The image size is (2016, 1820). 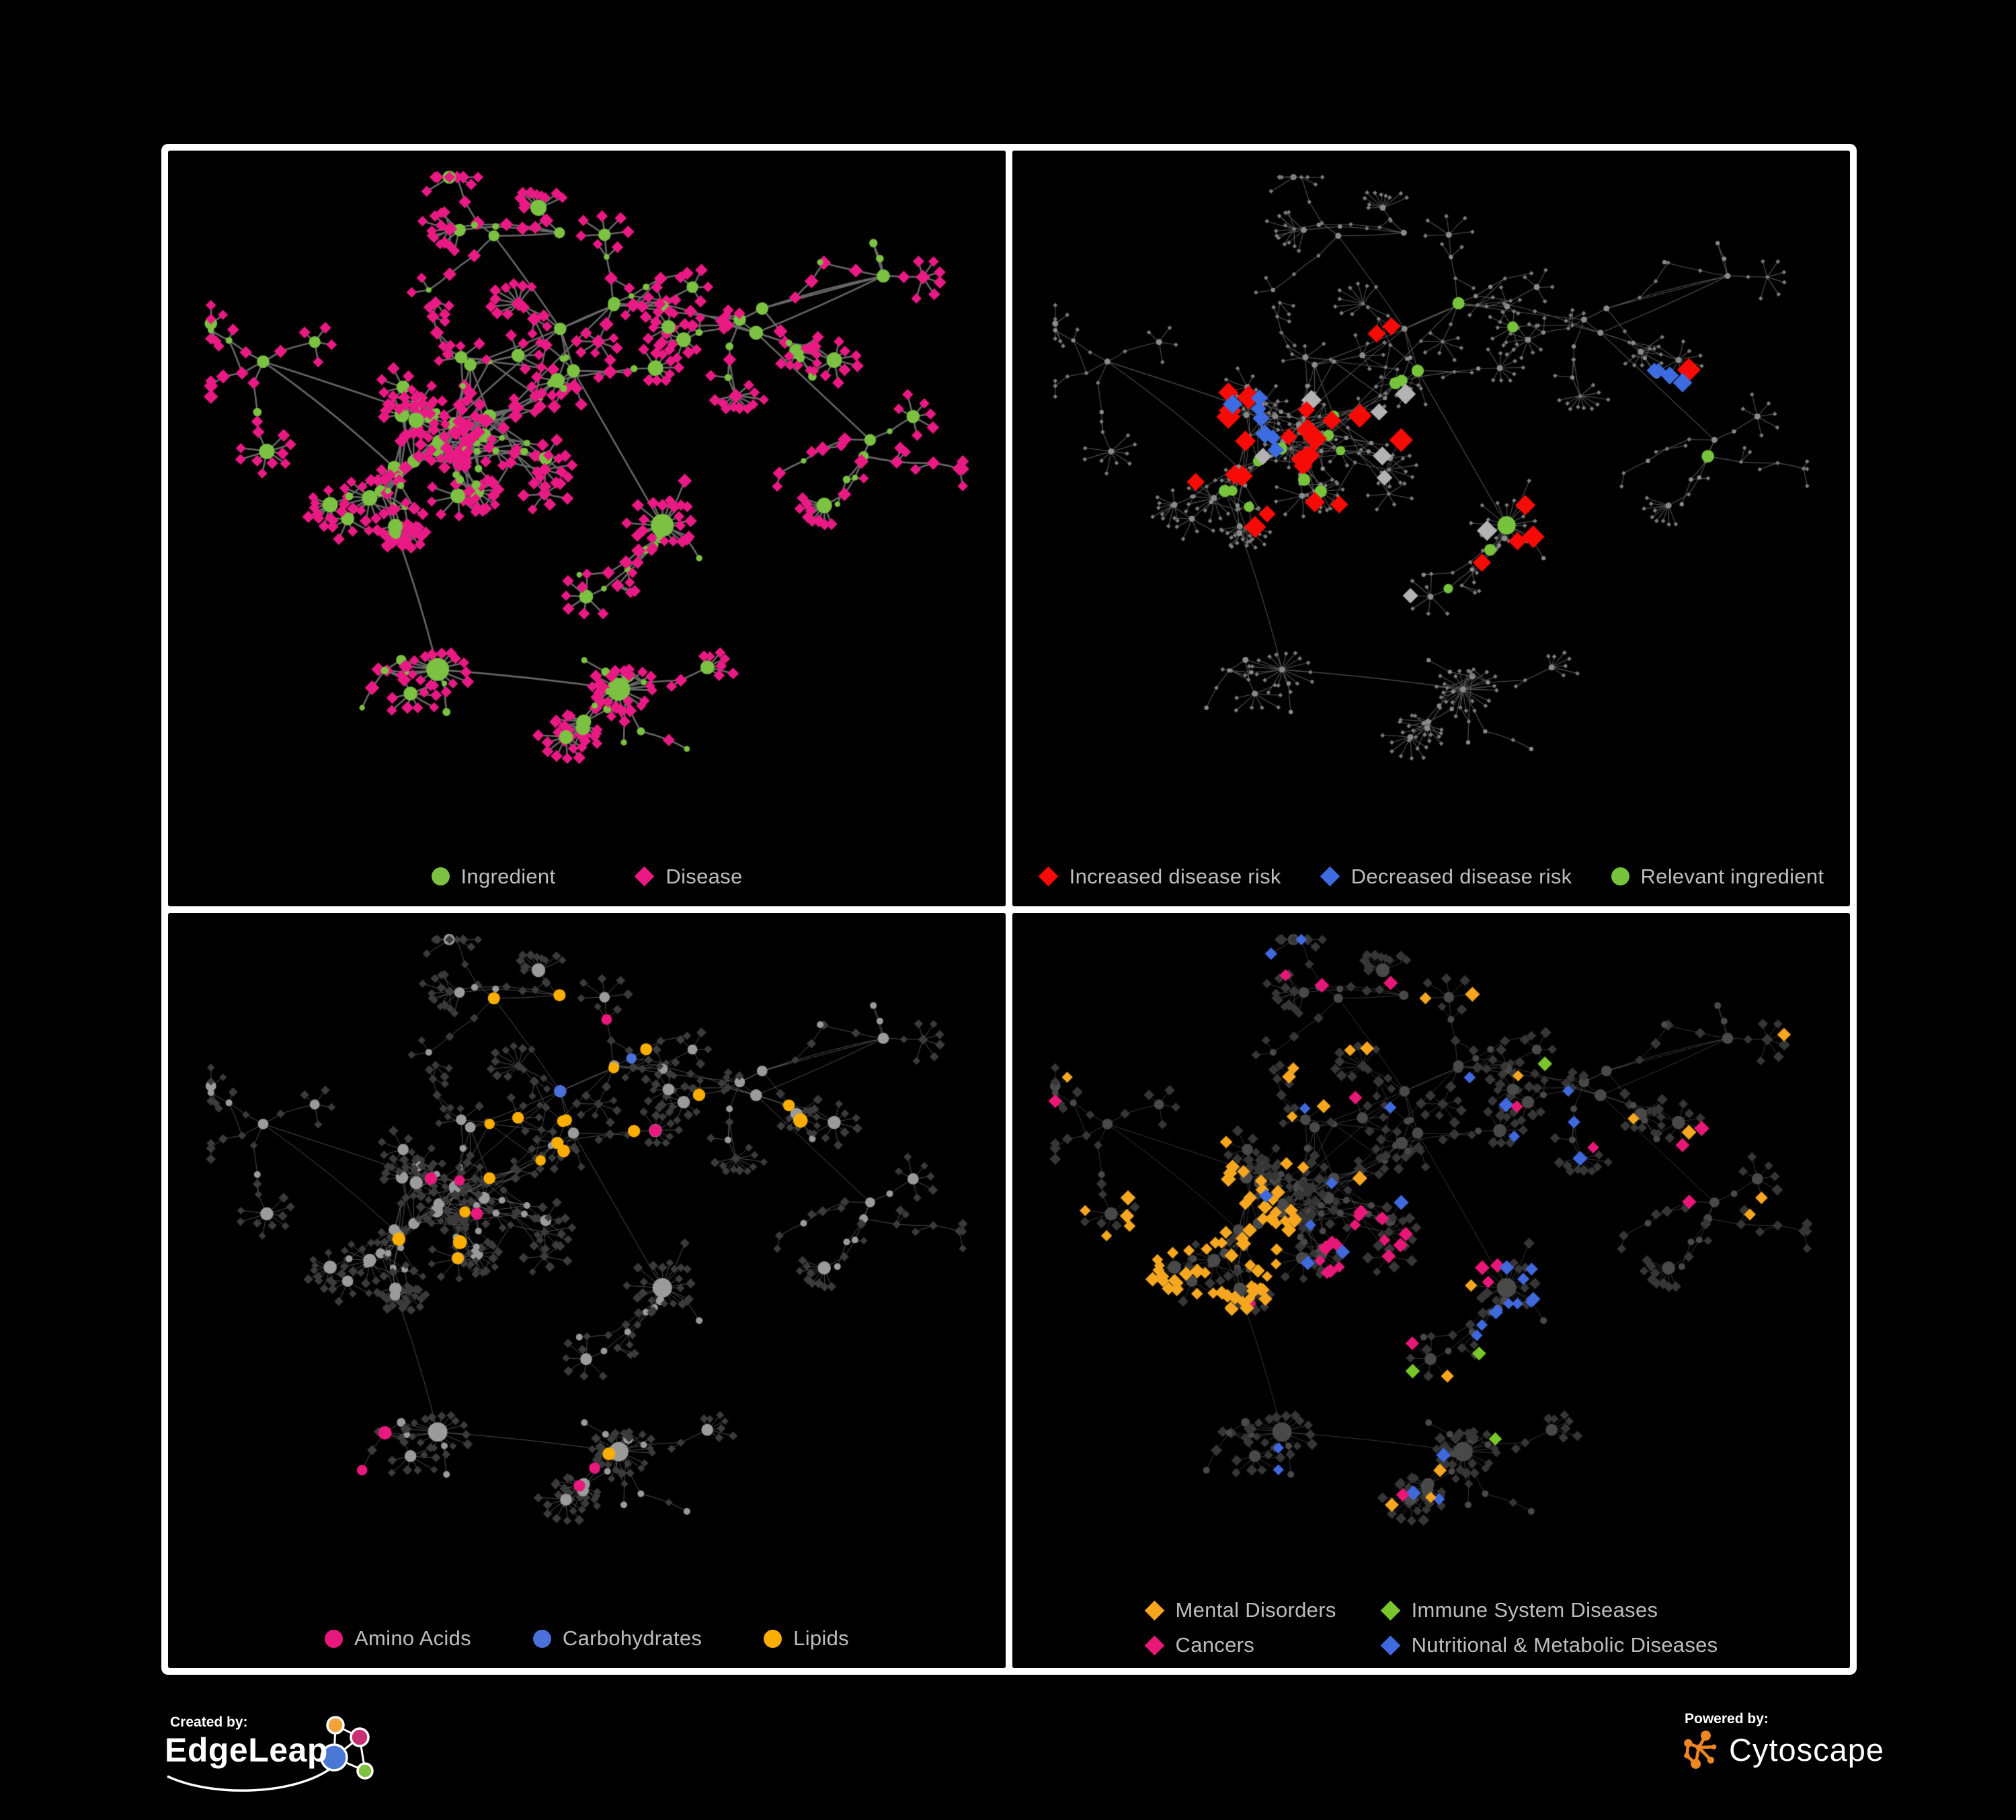 I want to click on legend-item-ingredient: Ingredient, so click(x=493, y=876).